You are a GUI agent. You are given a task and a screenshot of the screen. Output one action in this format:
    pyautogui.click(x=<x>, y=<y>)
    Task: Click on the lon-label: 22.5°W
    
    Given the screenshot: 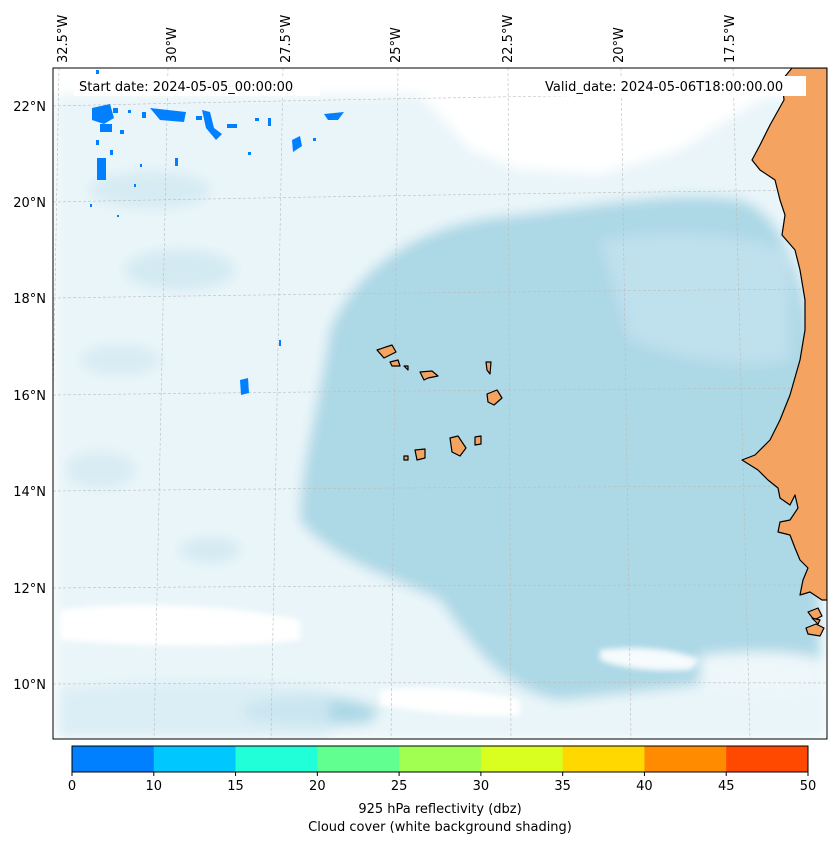 What is the action you would take?
    pyautogui.click(x=508, y=39)
    